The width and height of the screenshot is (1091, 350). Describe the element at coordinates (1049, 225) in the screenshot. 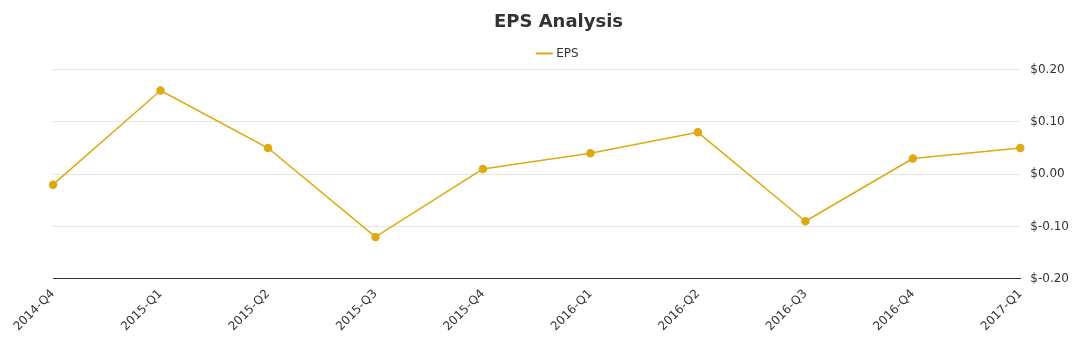

I see `y-tick-label: $-0.10` at that location.